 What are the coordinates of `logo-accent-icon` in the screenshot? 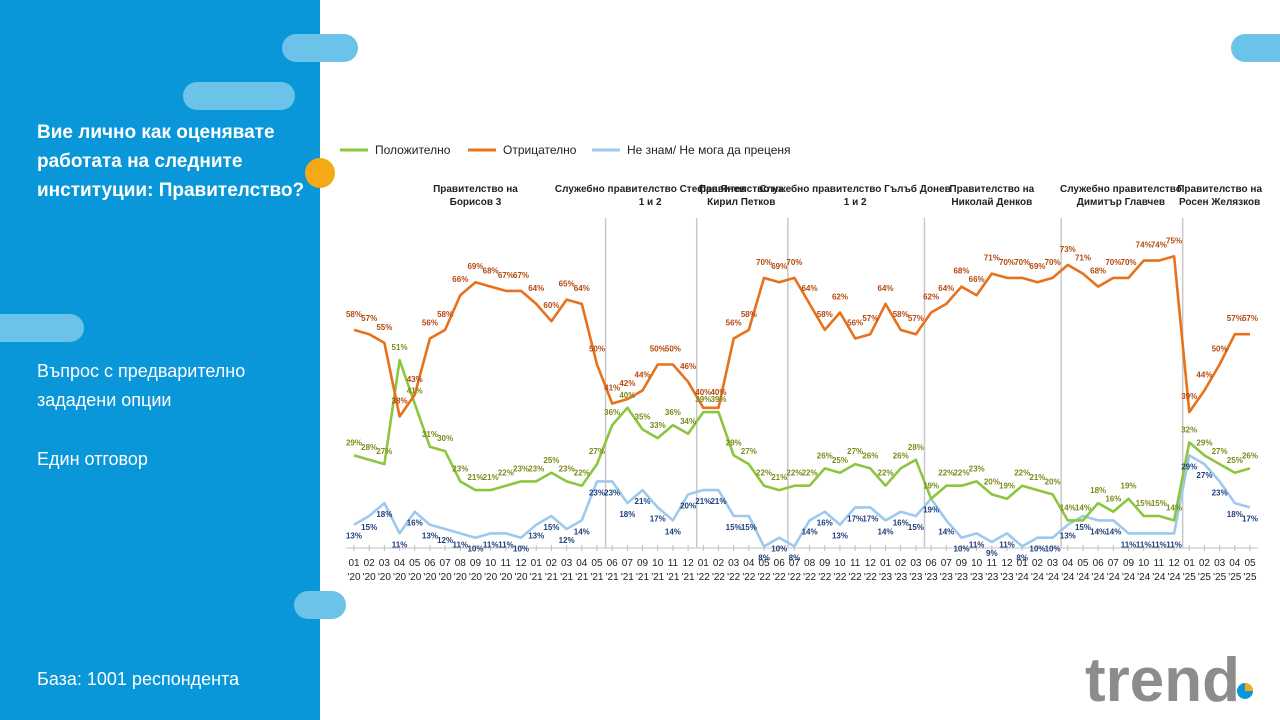 It's located at (1249, 687).